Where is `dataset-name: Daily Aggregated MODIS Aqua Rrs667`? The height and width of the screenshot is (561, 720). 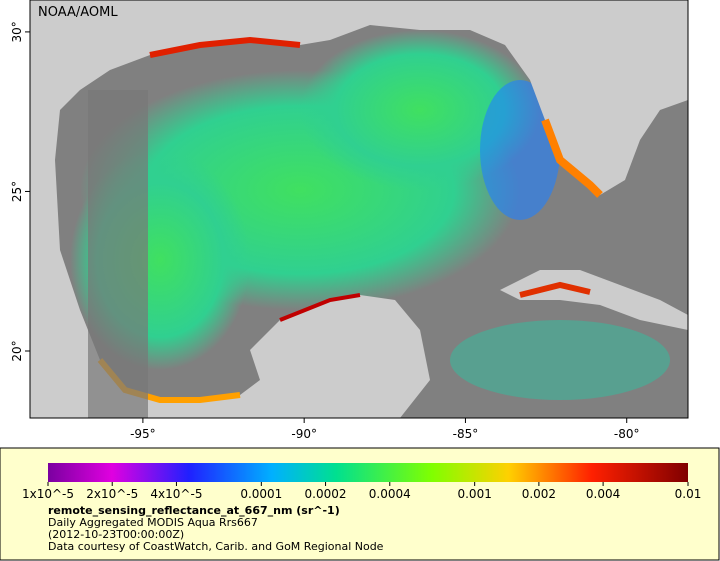 dataset-name: Daily Aggregated MODIS Aqua Rrs667 is located at coordinates (153, 522).